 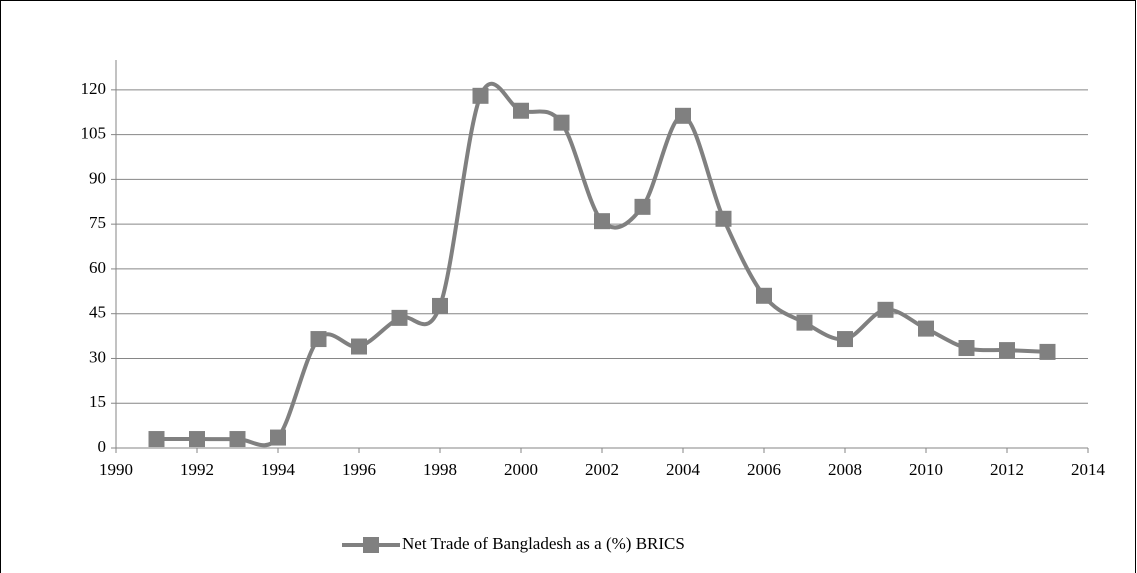 I want to click on x-tick-label: 1990, so click(x=116, y=469).